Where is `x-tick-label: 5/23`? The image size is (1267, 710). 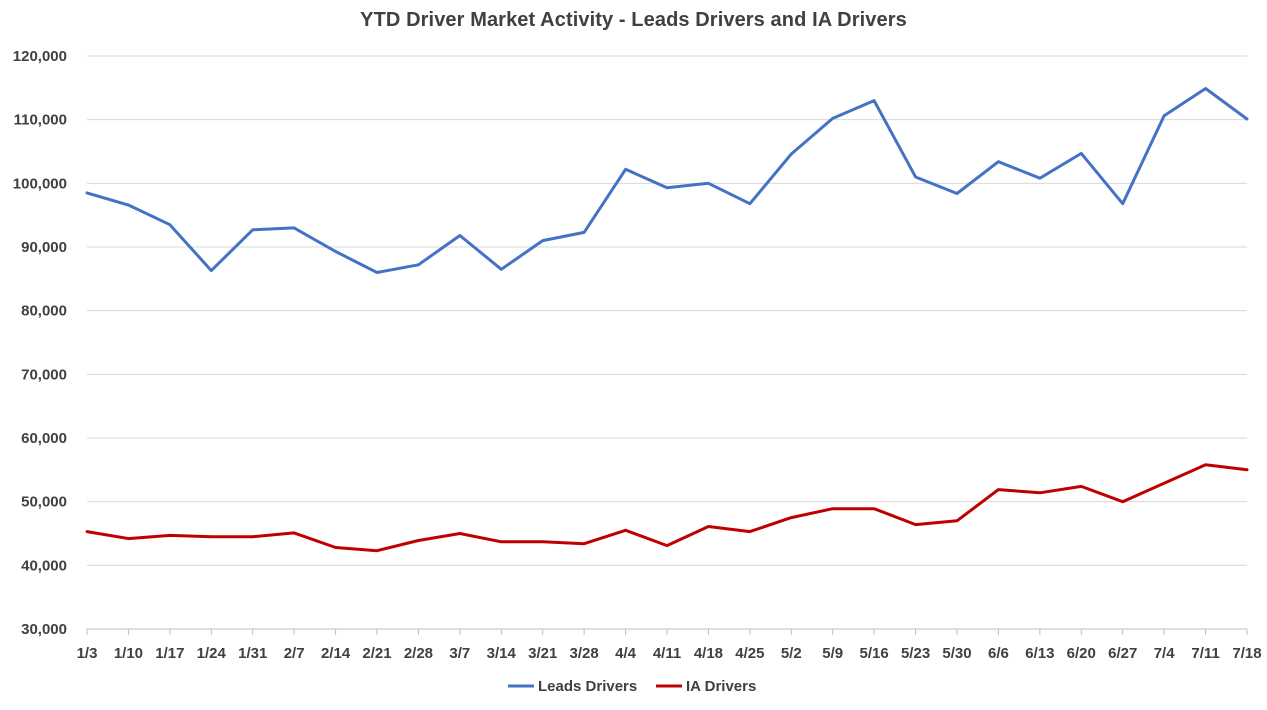
x-tick-label: 5/23 is located at coordinates (915, 653).